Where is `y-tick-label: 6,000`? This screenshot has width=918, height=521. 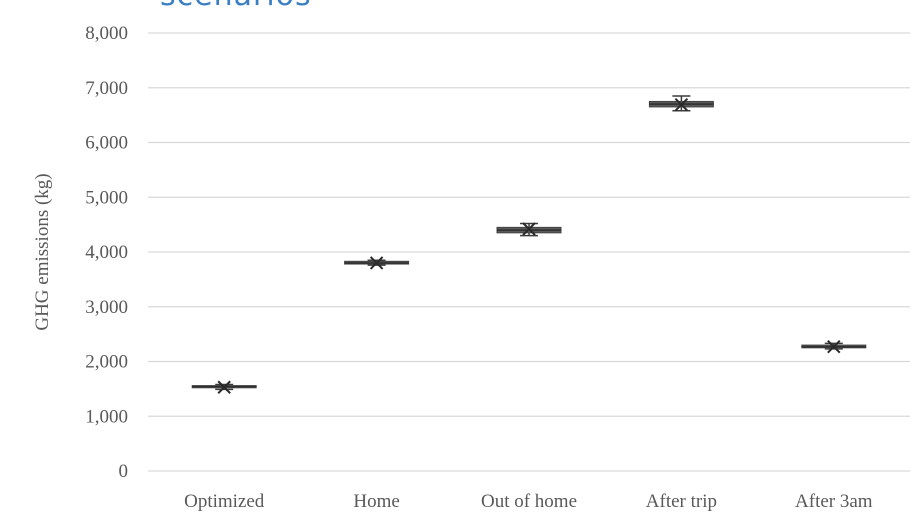 y-tick-label: 6,000 is located at coordinates (106, 143).